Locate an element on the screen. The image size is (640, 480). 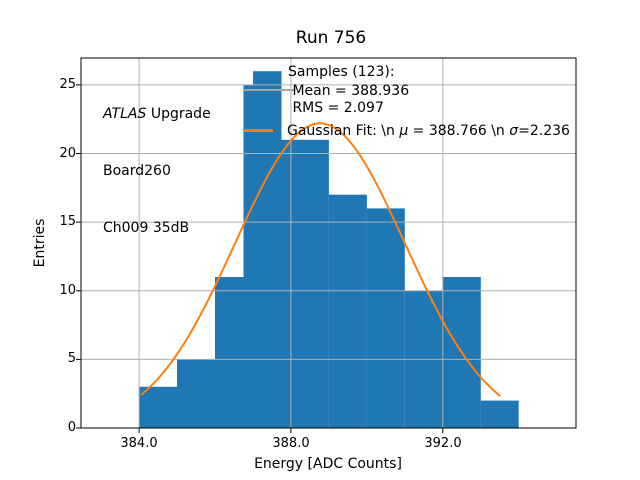
annotation-line-3: Ch009 35dB is located at coordinates (146, 228).